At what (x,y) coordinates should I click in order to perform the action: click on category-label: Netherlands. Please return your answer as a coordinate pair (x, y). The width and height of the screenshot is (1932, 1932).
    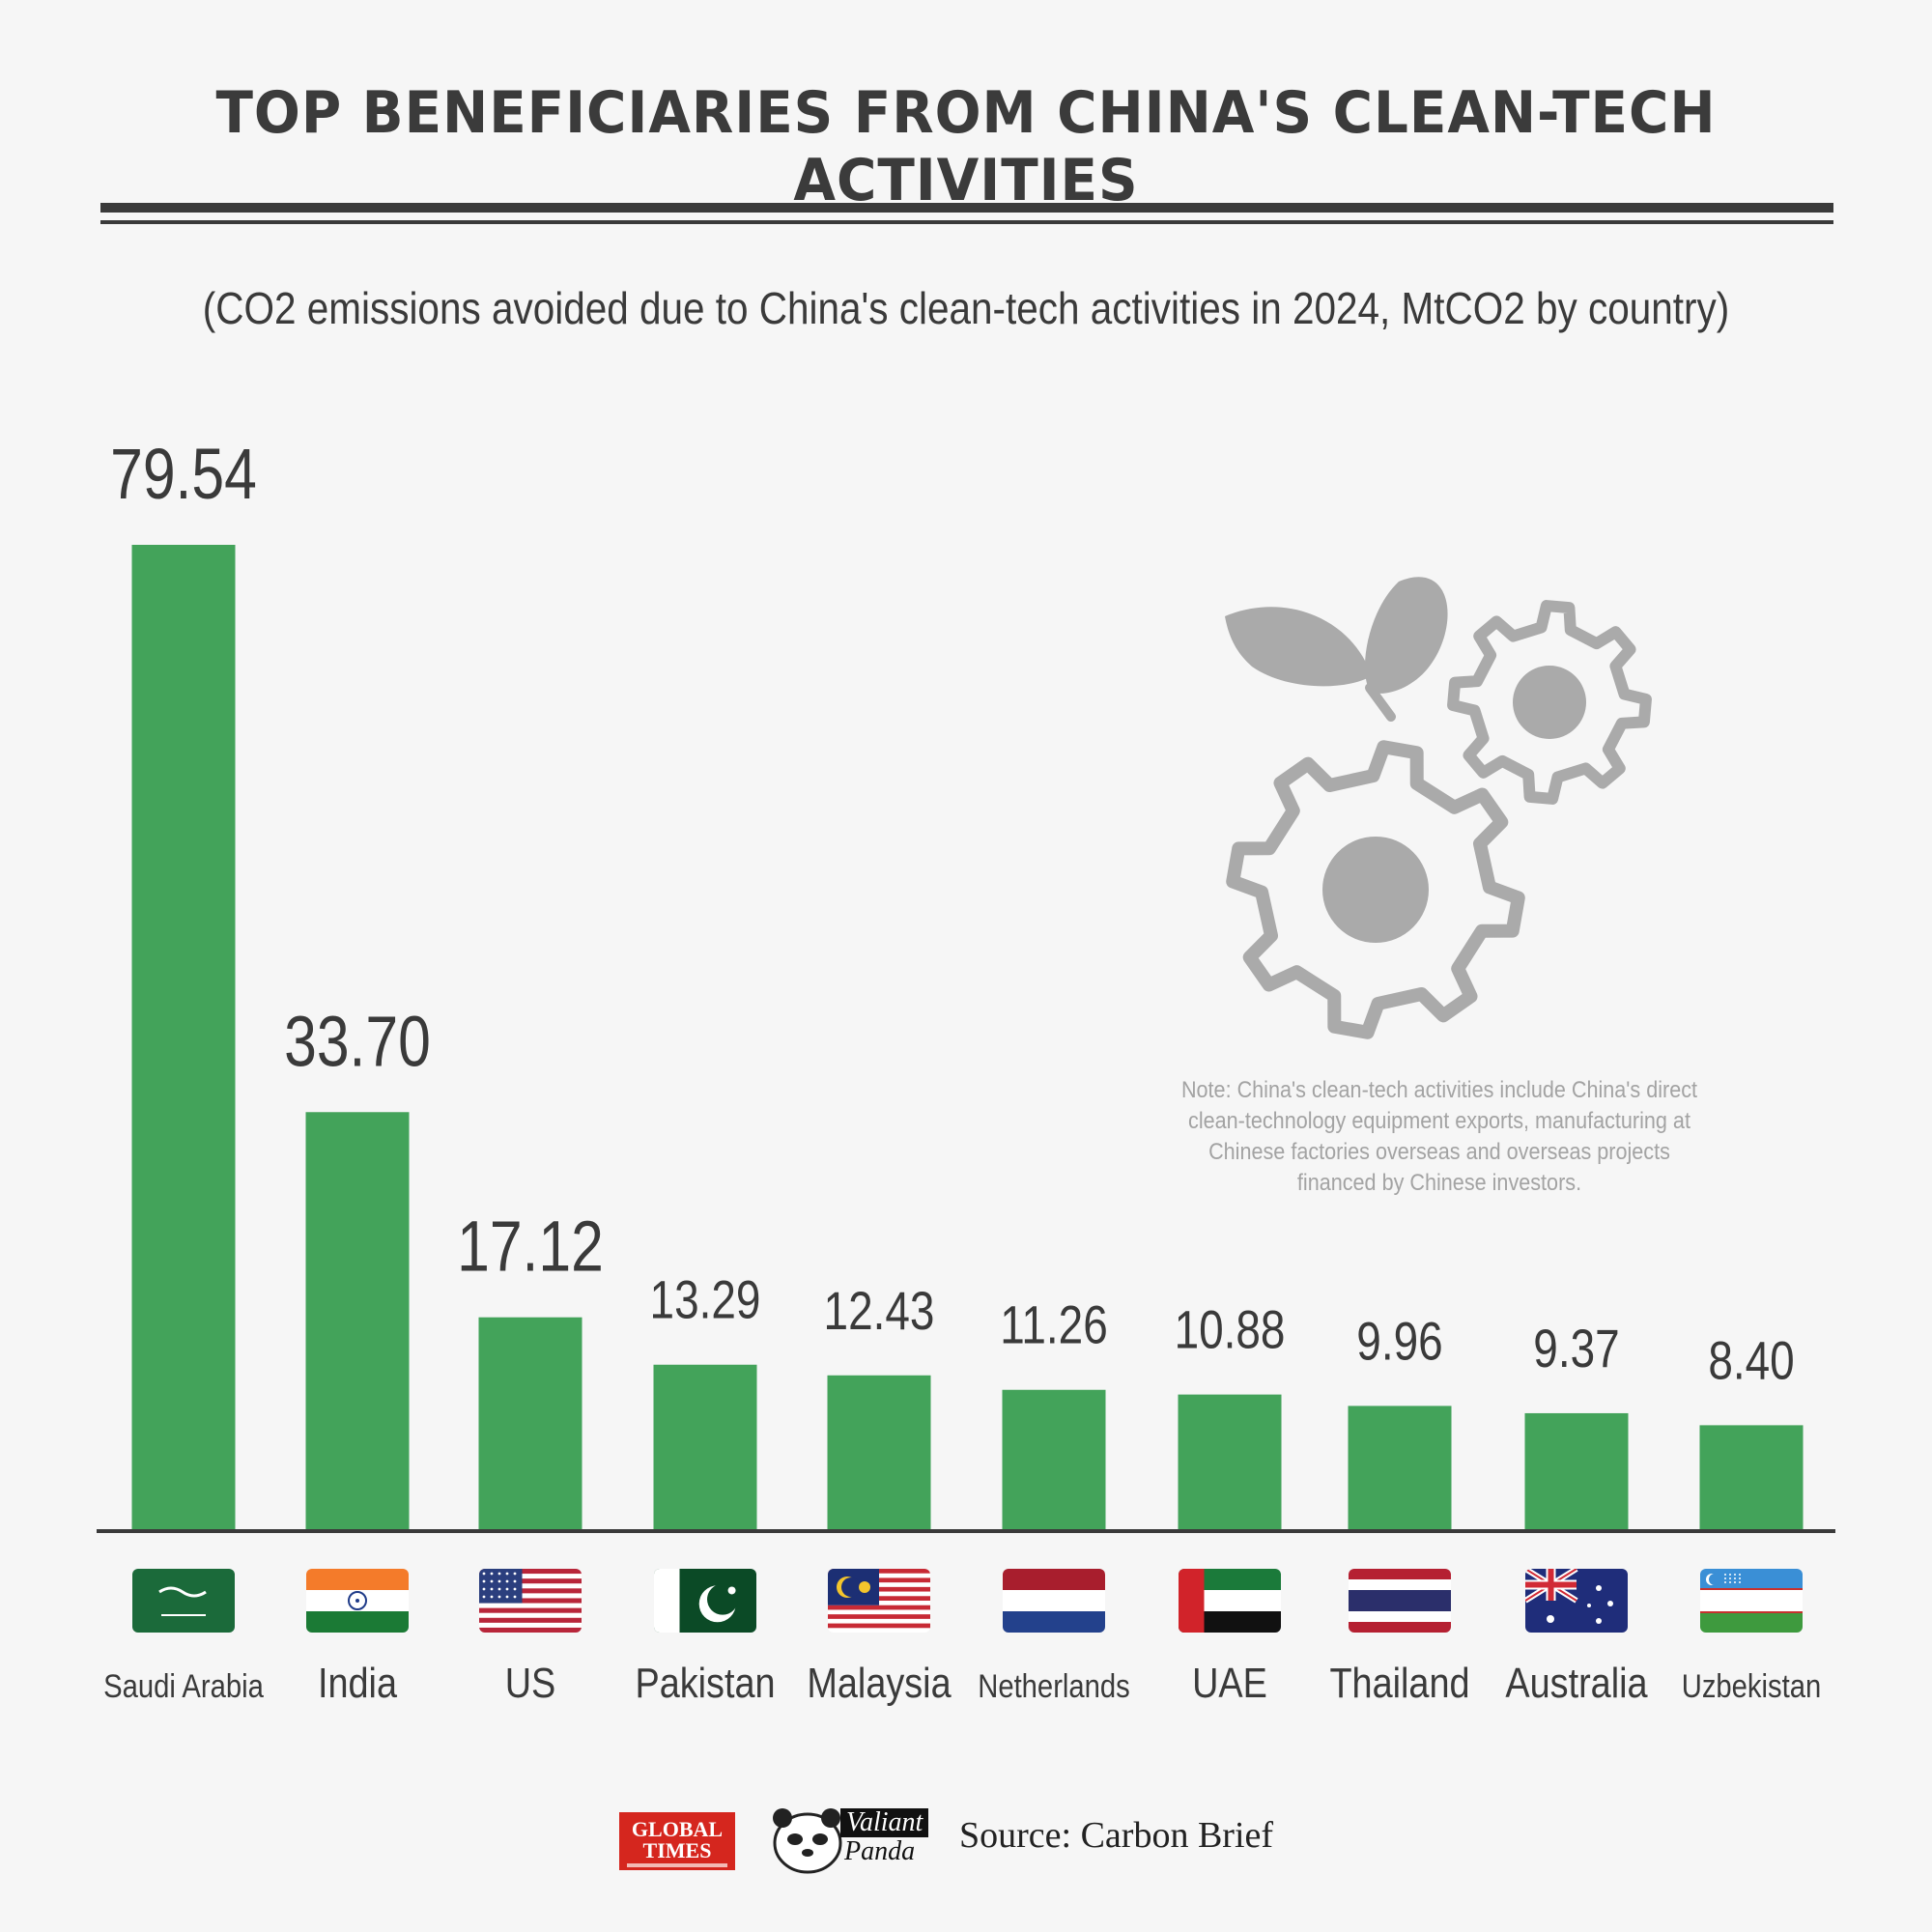
    Looking at the image, I should click on (1054, 1686).